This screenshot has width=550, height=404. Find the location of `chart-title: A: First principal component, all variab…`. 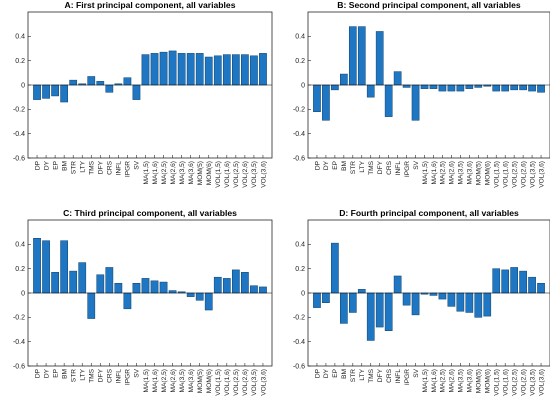

chart-title: A: First principal component, all variab… is located at coordinates (150, 5).